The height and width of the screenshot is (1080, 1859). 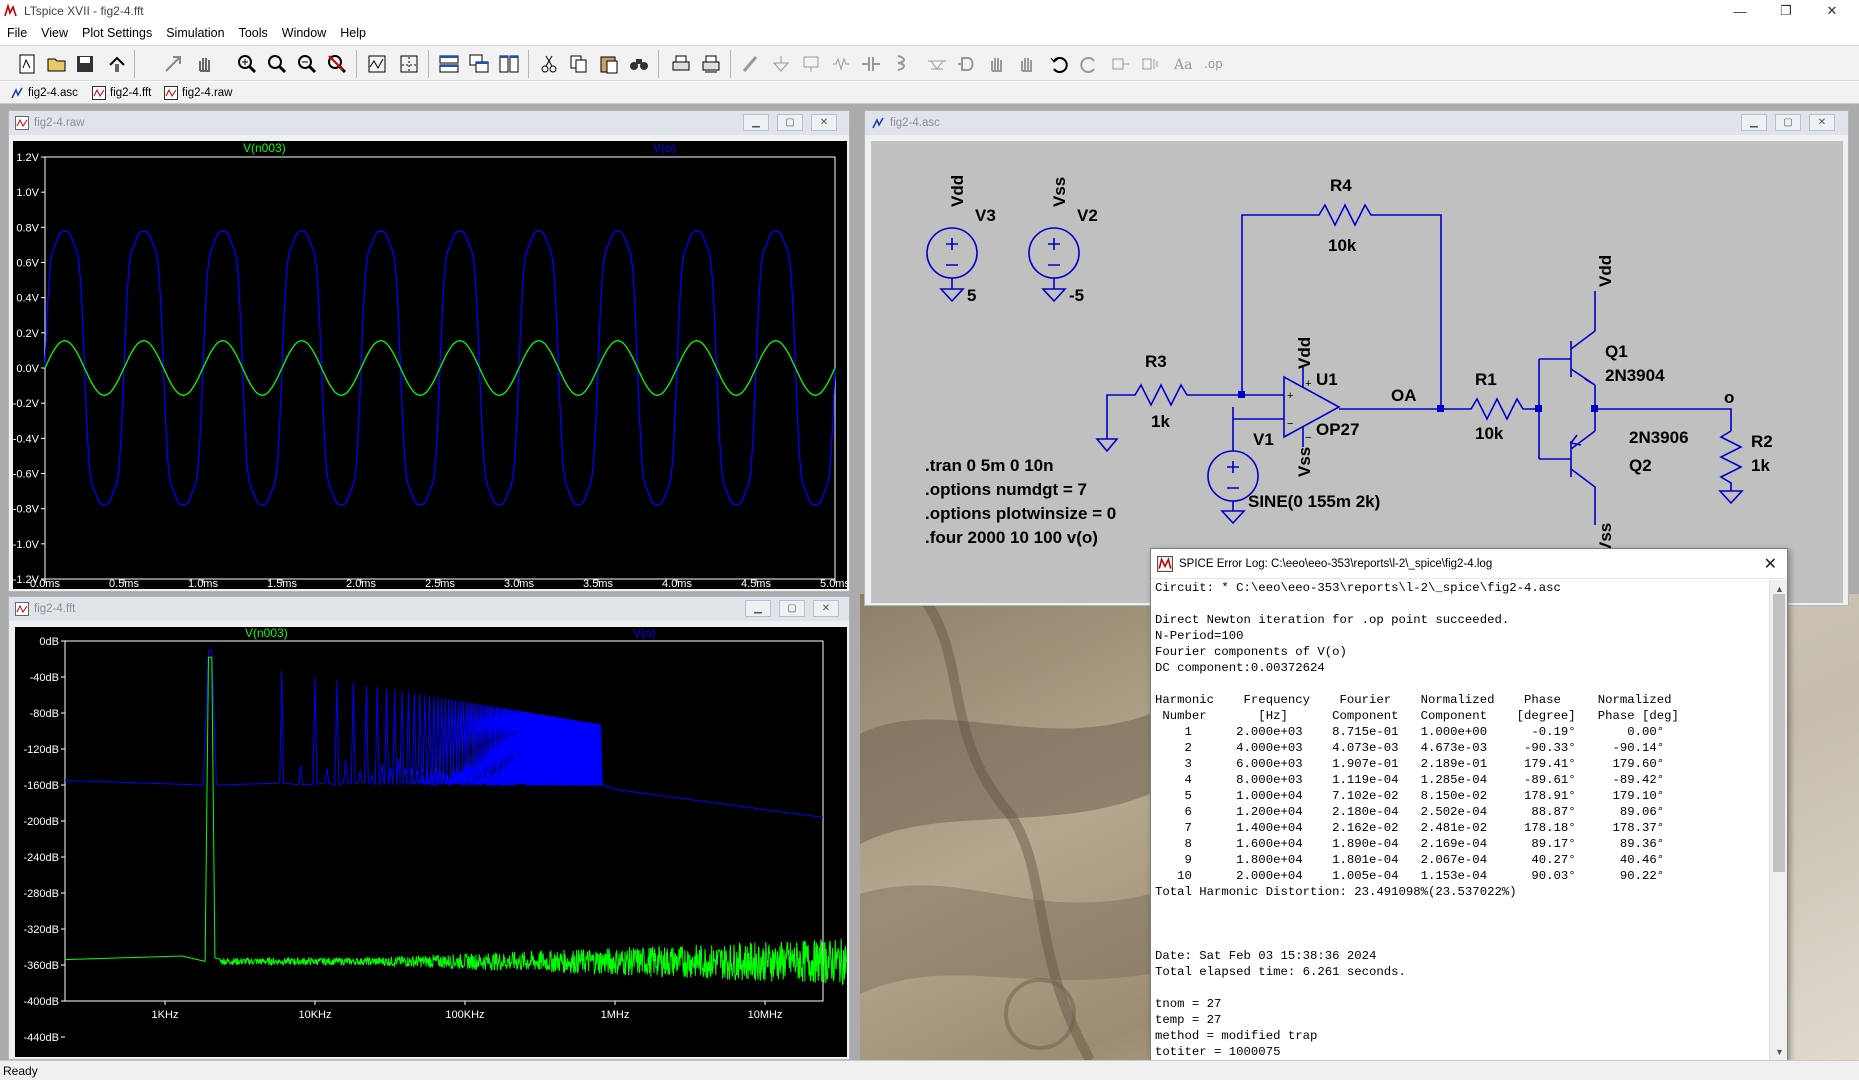 What do you see at coordinates (751, 64) in the screenshot?
I see `wire-button` at bounding box center [751, 64].